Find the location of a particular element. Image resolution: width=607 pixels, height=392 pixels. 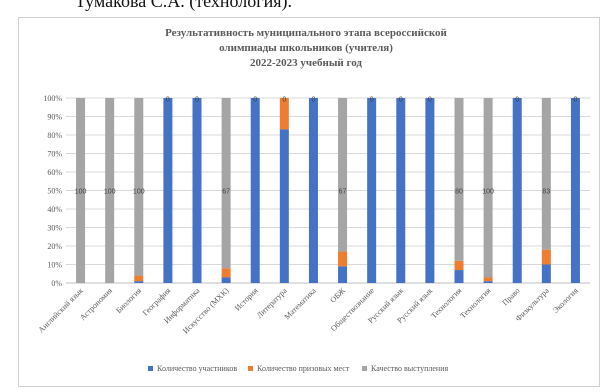

data-label: 83 is located at coordinates (546, 192).